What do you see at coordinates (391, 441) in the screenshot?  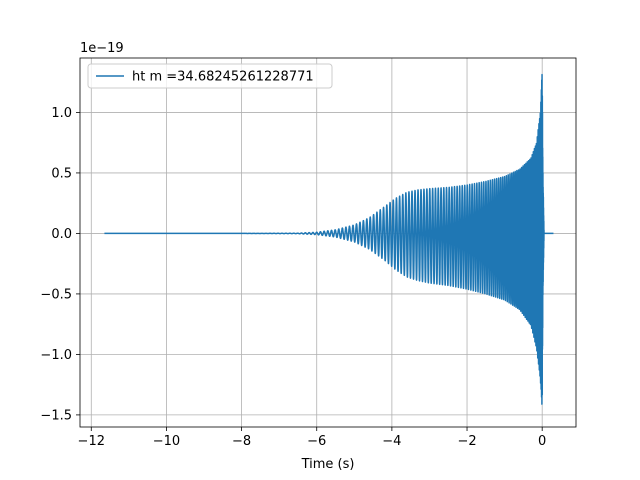 I see `x-tick-label-4: −4` at bounding box center [391, 441].